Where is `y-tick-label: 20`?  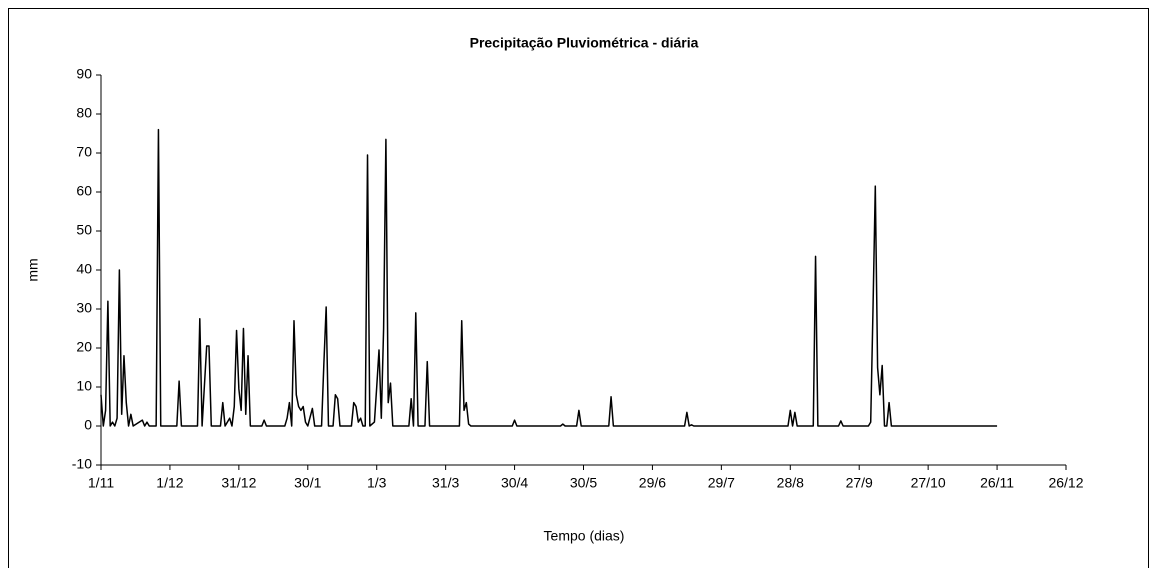
y-tick-label: 20 is located at coordinates (84, 347).